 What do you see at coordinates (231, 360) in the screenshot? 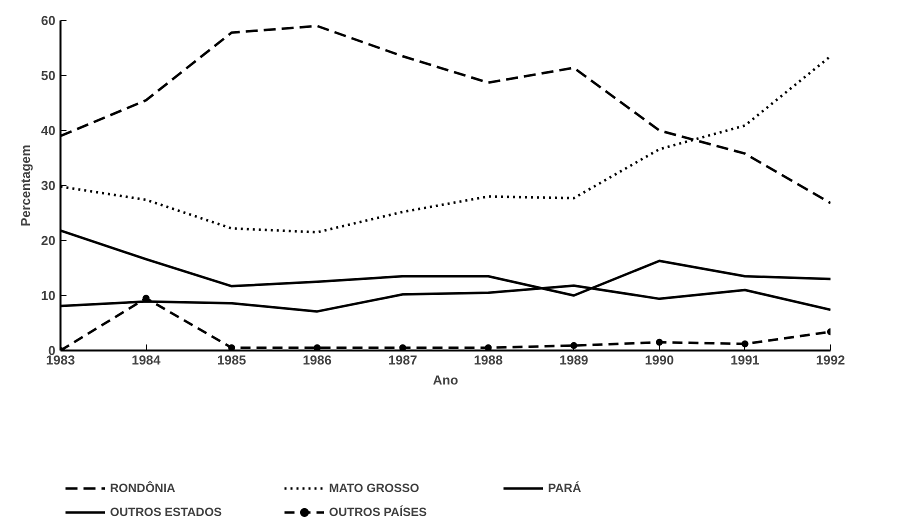
I see `x-tick-label: 1985` at bounding box center [231, 360].